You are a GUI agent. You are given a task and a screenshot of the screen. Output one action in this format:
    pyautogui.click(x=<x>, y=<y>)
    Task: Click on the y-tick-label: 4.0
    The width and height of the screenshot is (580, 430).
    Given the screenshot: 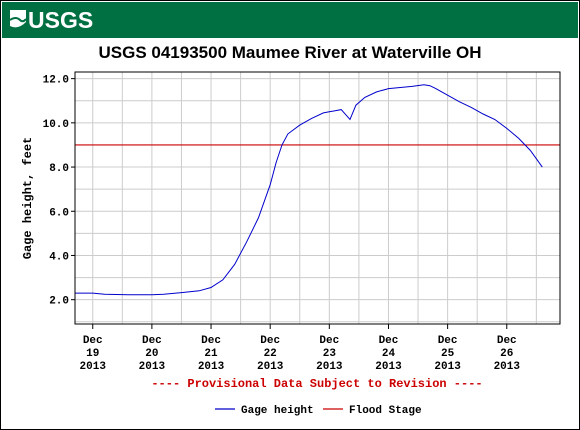 What is the action you would take?
    pyautogui.click(x=59, y=257)
    